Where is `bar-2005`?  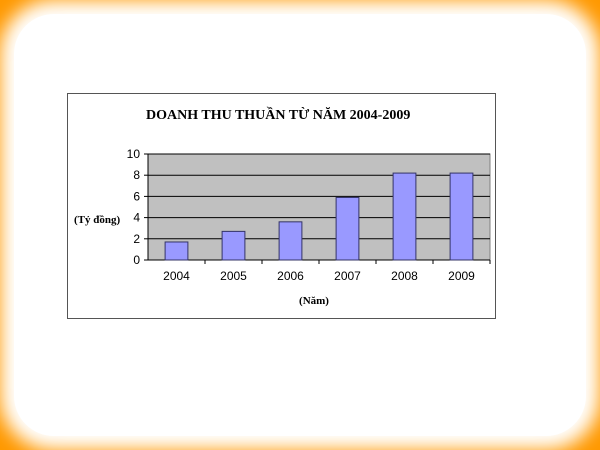 bar-2005 is located at coordinates (233, 245).